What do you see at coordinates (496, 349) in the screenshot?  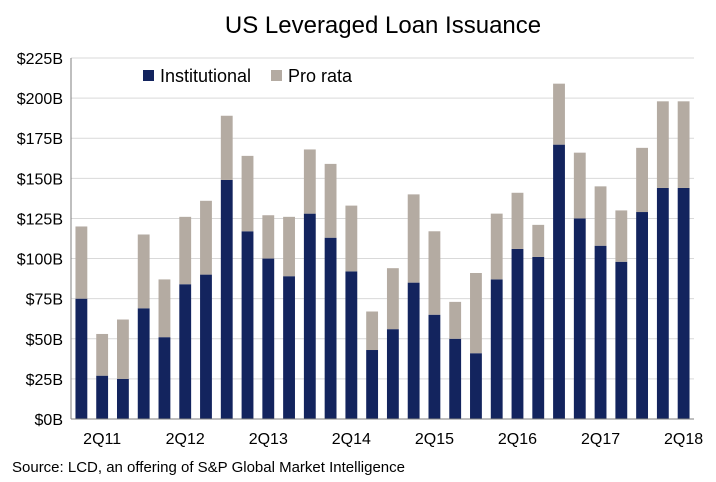 I see `bar-institutional-1Q16` at bounding box center [496, 349].